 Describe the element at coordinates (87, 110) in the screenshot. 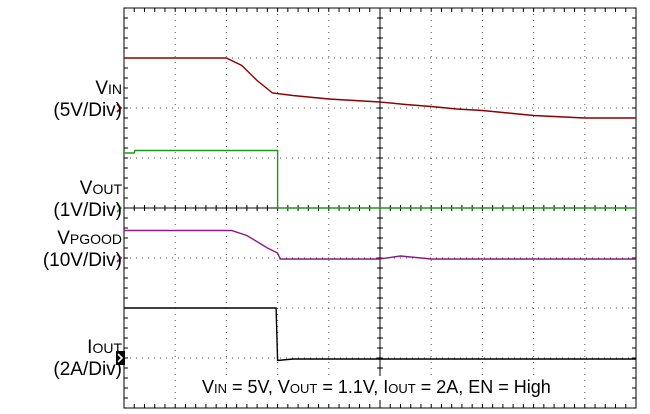

I see `vin-scale: (5V/Div)` at that location.